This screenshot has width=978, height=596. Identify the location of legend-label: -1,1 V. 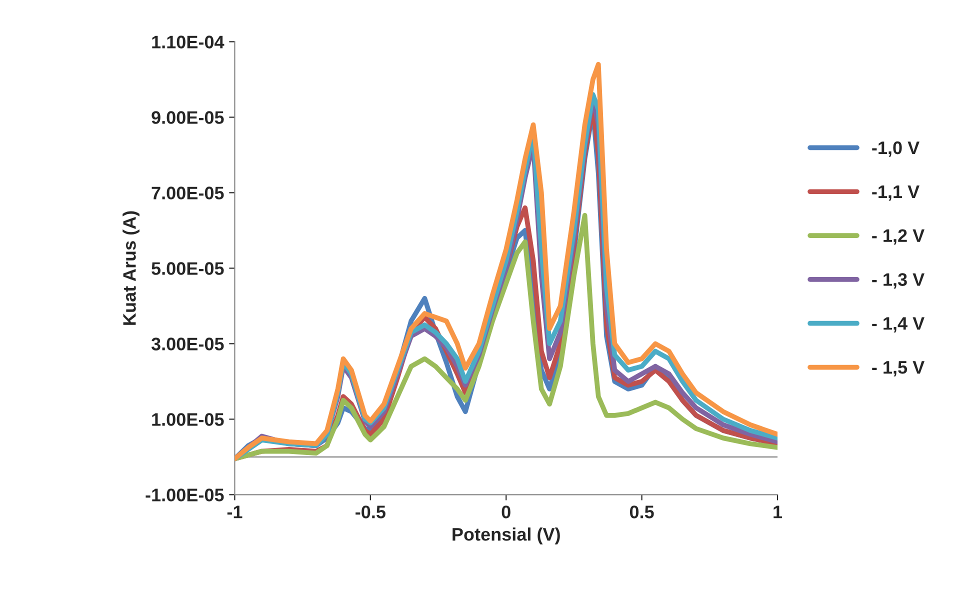
(896, 193).